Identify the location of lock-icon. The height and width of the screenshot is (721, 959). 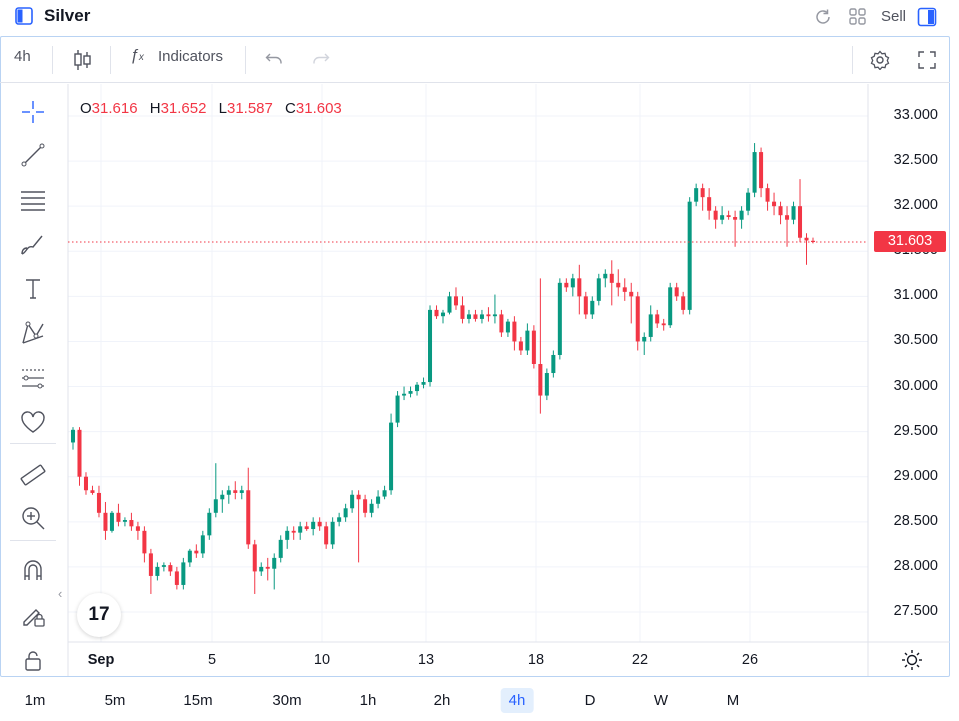
(33, 660).